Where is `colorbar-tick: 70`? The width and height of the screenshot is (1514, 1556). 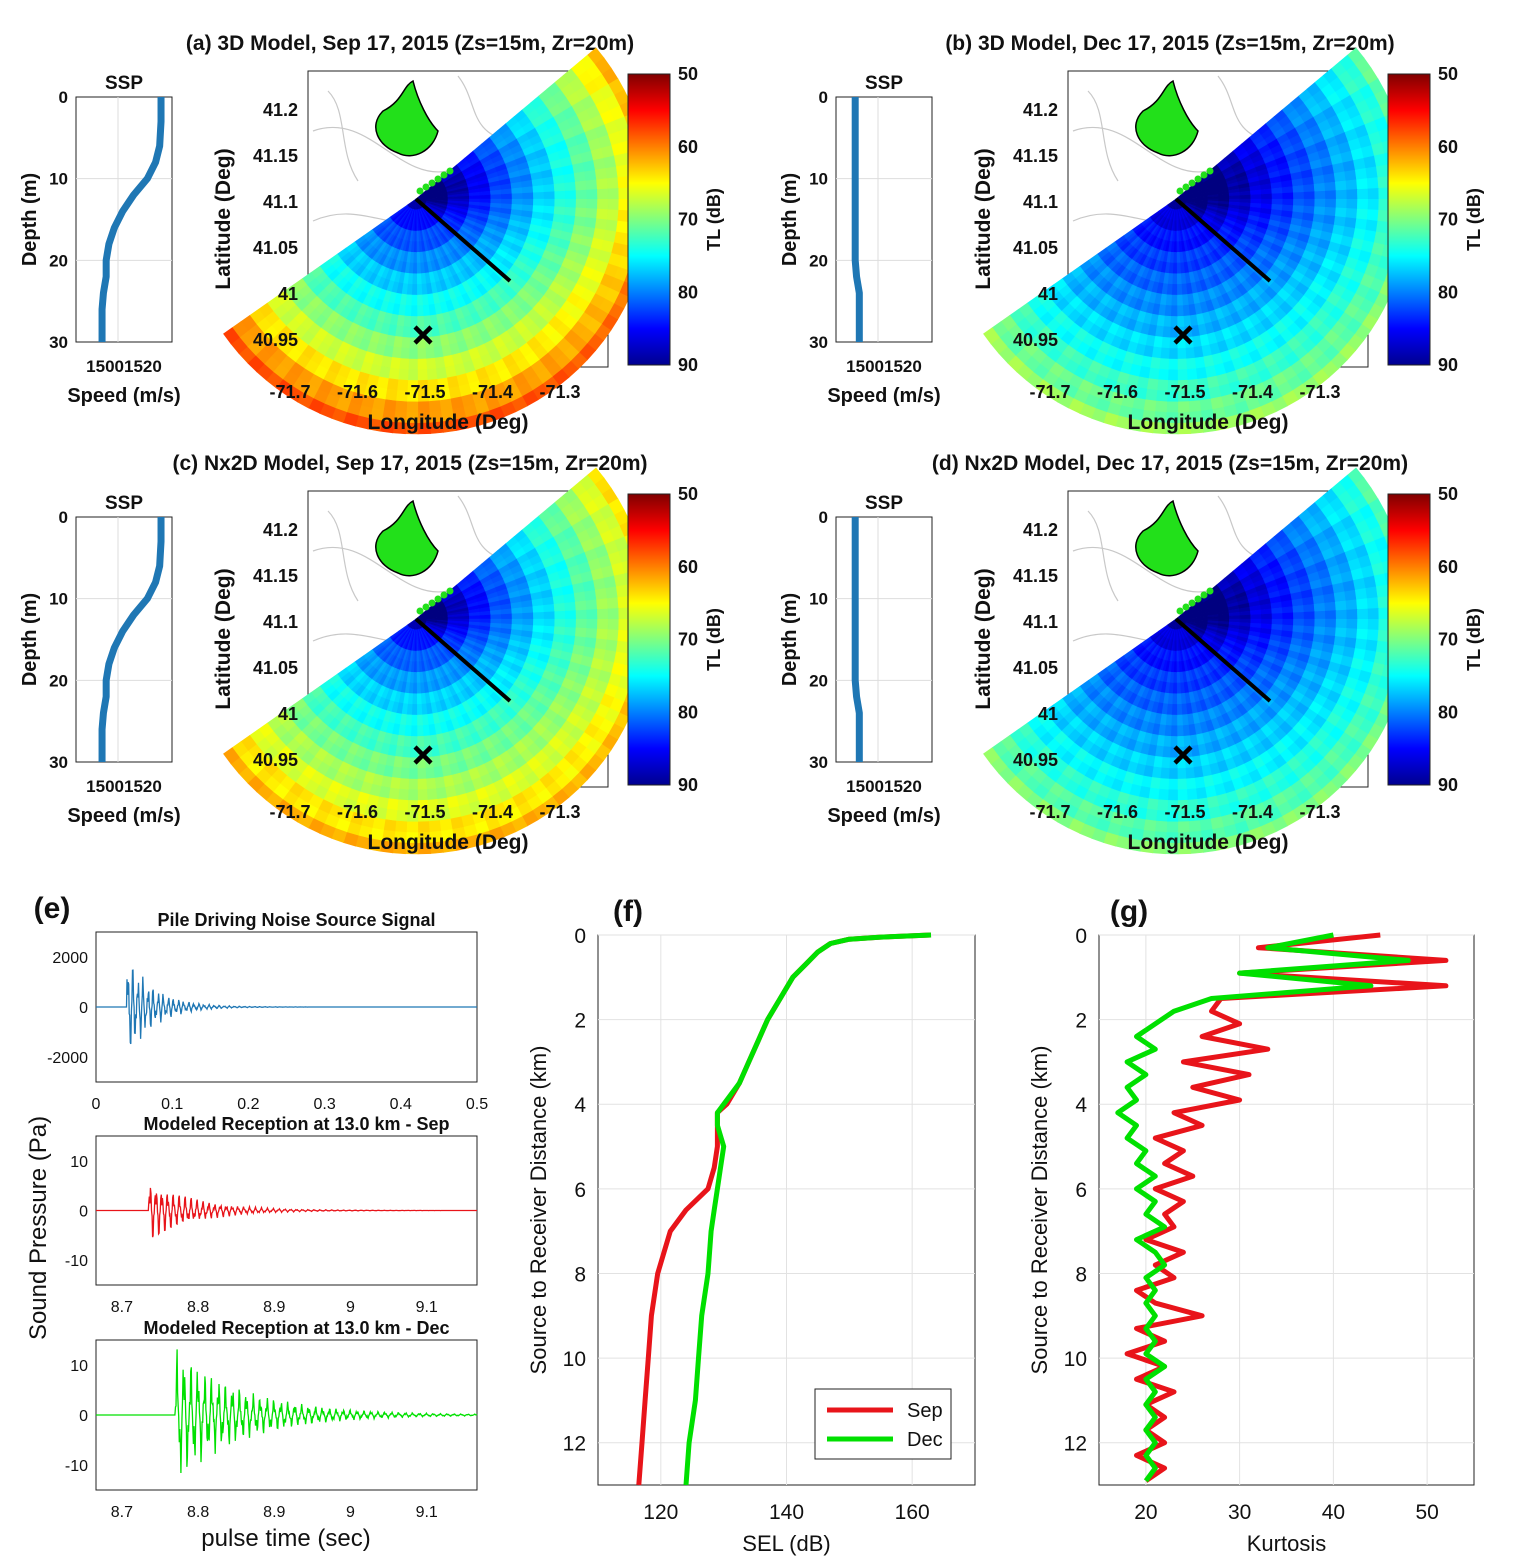
colorbar-tick: 70 is located at coordinates (1448, 220).